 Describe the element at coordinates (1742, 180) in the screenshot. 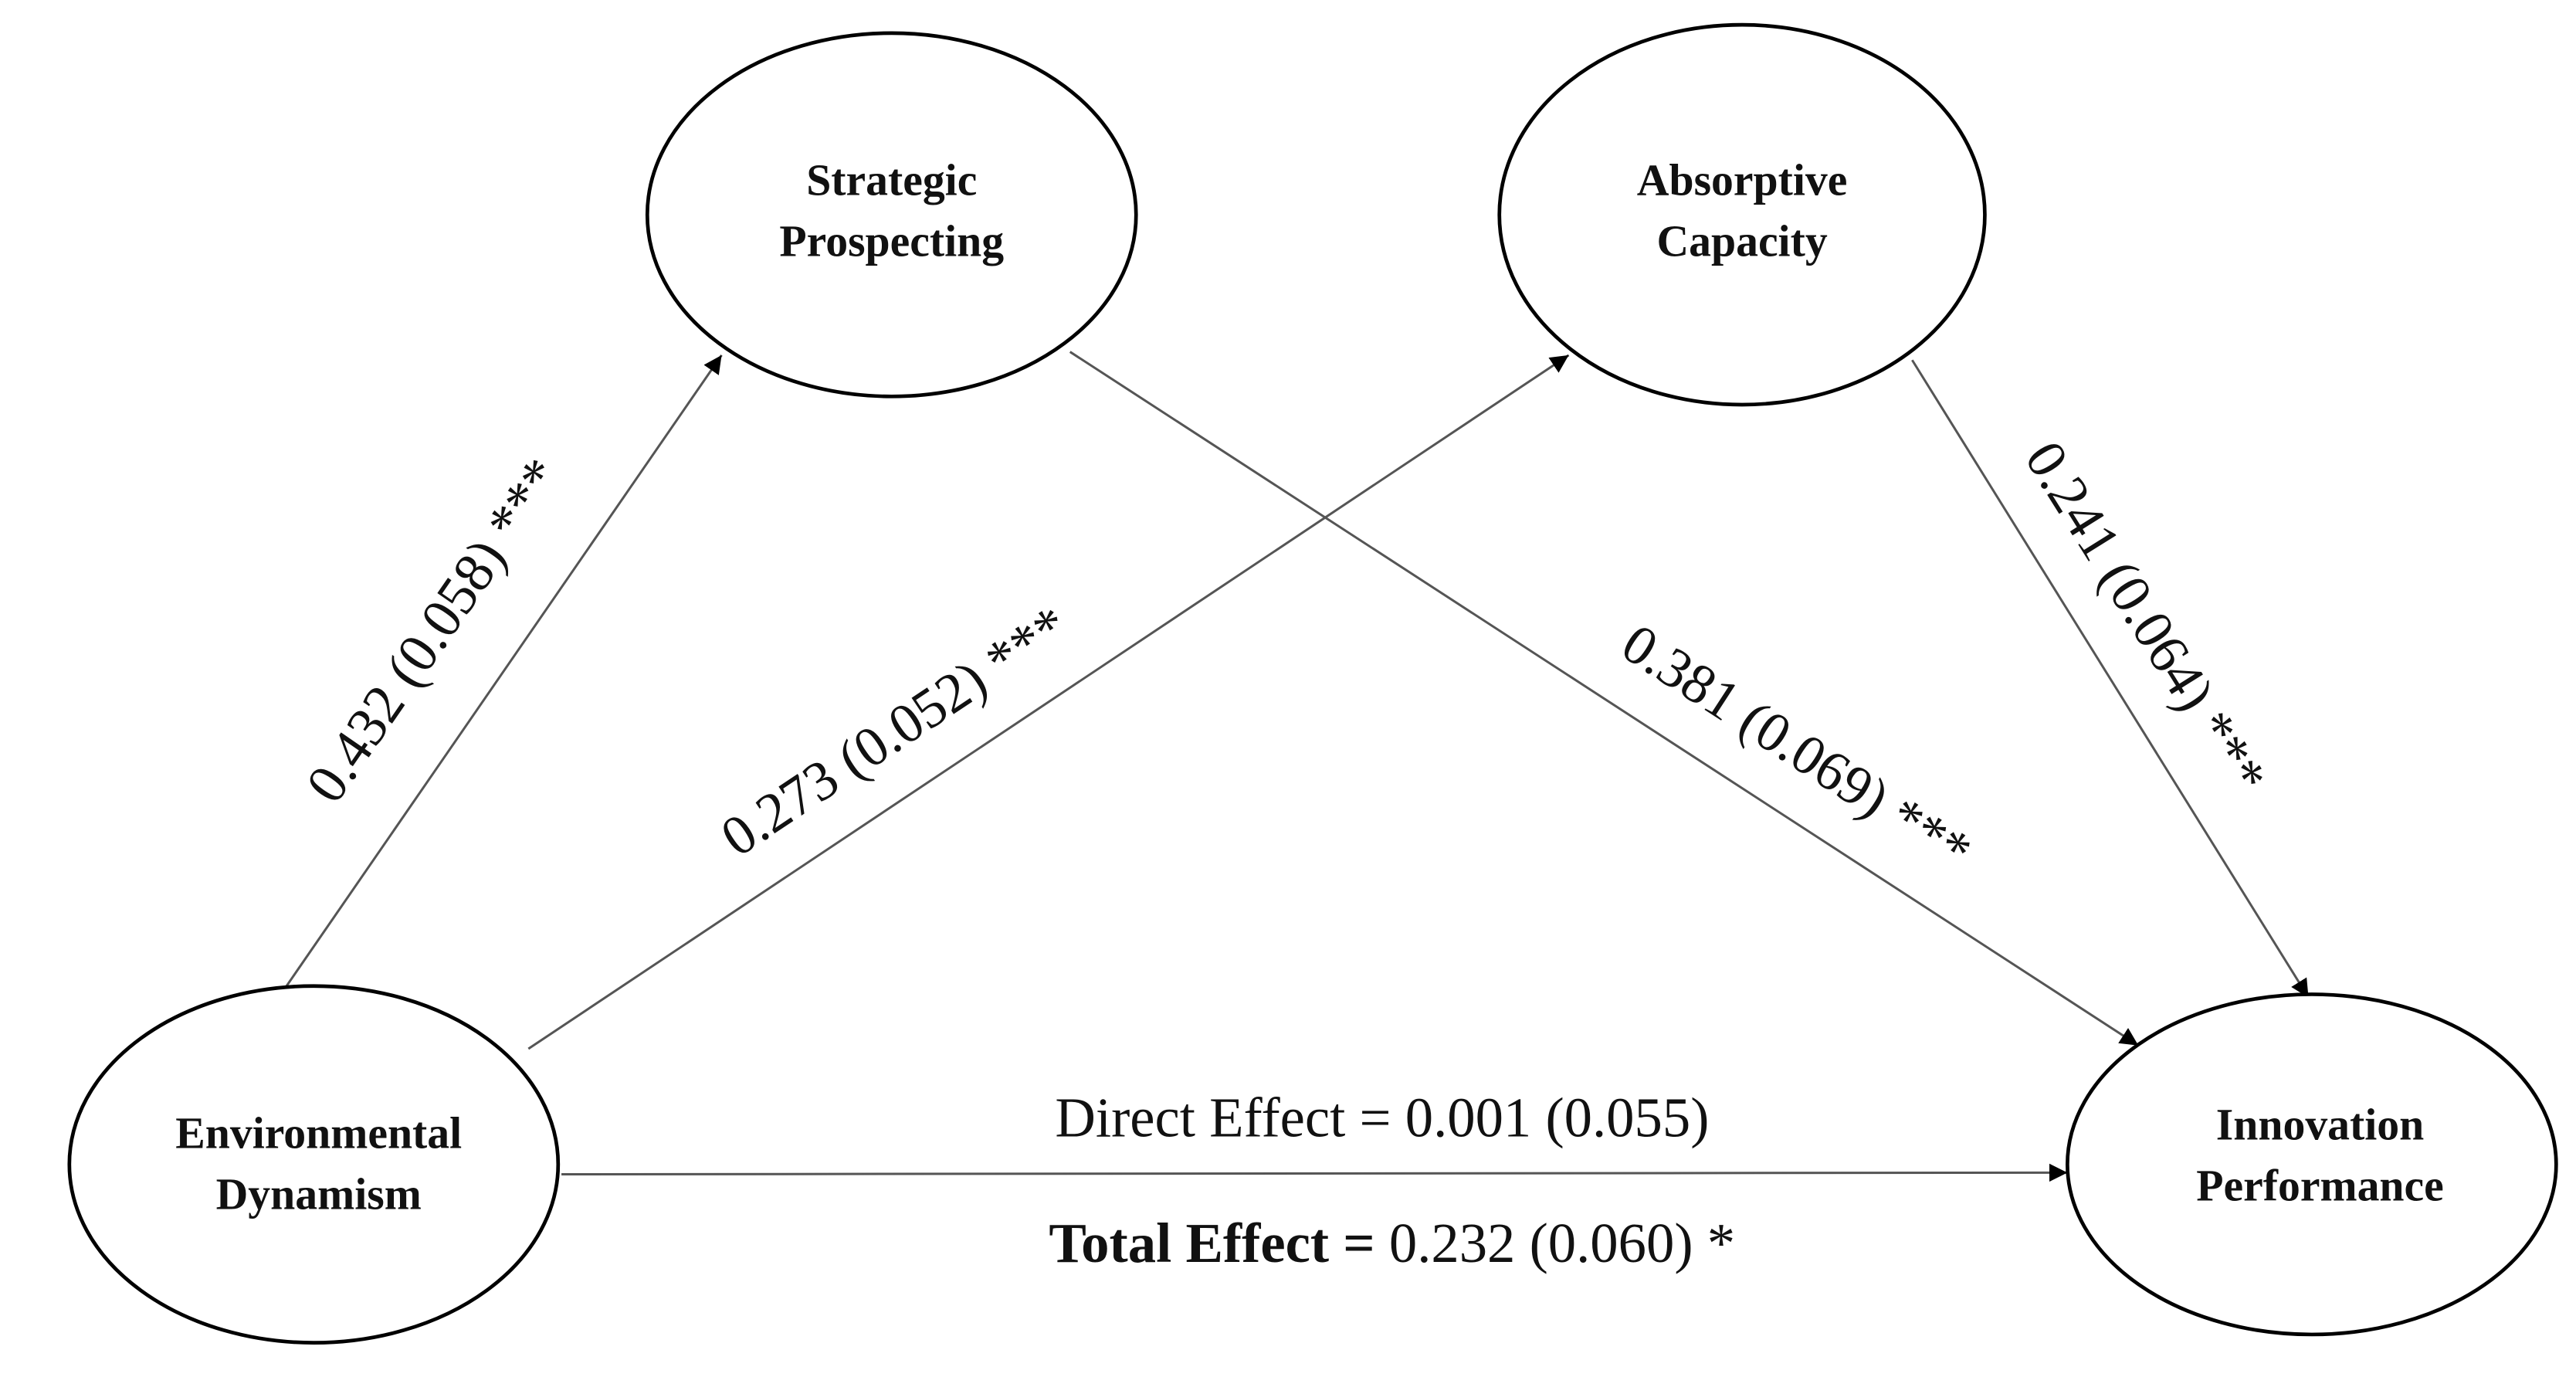

I see `node-label: Absorptive` at that location.